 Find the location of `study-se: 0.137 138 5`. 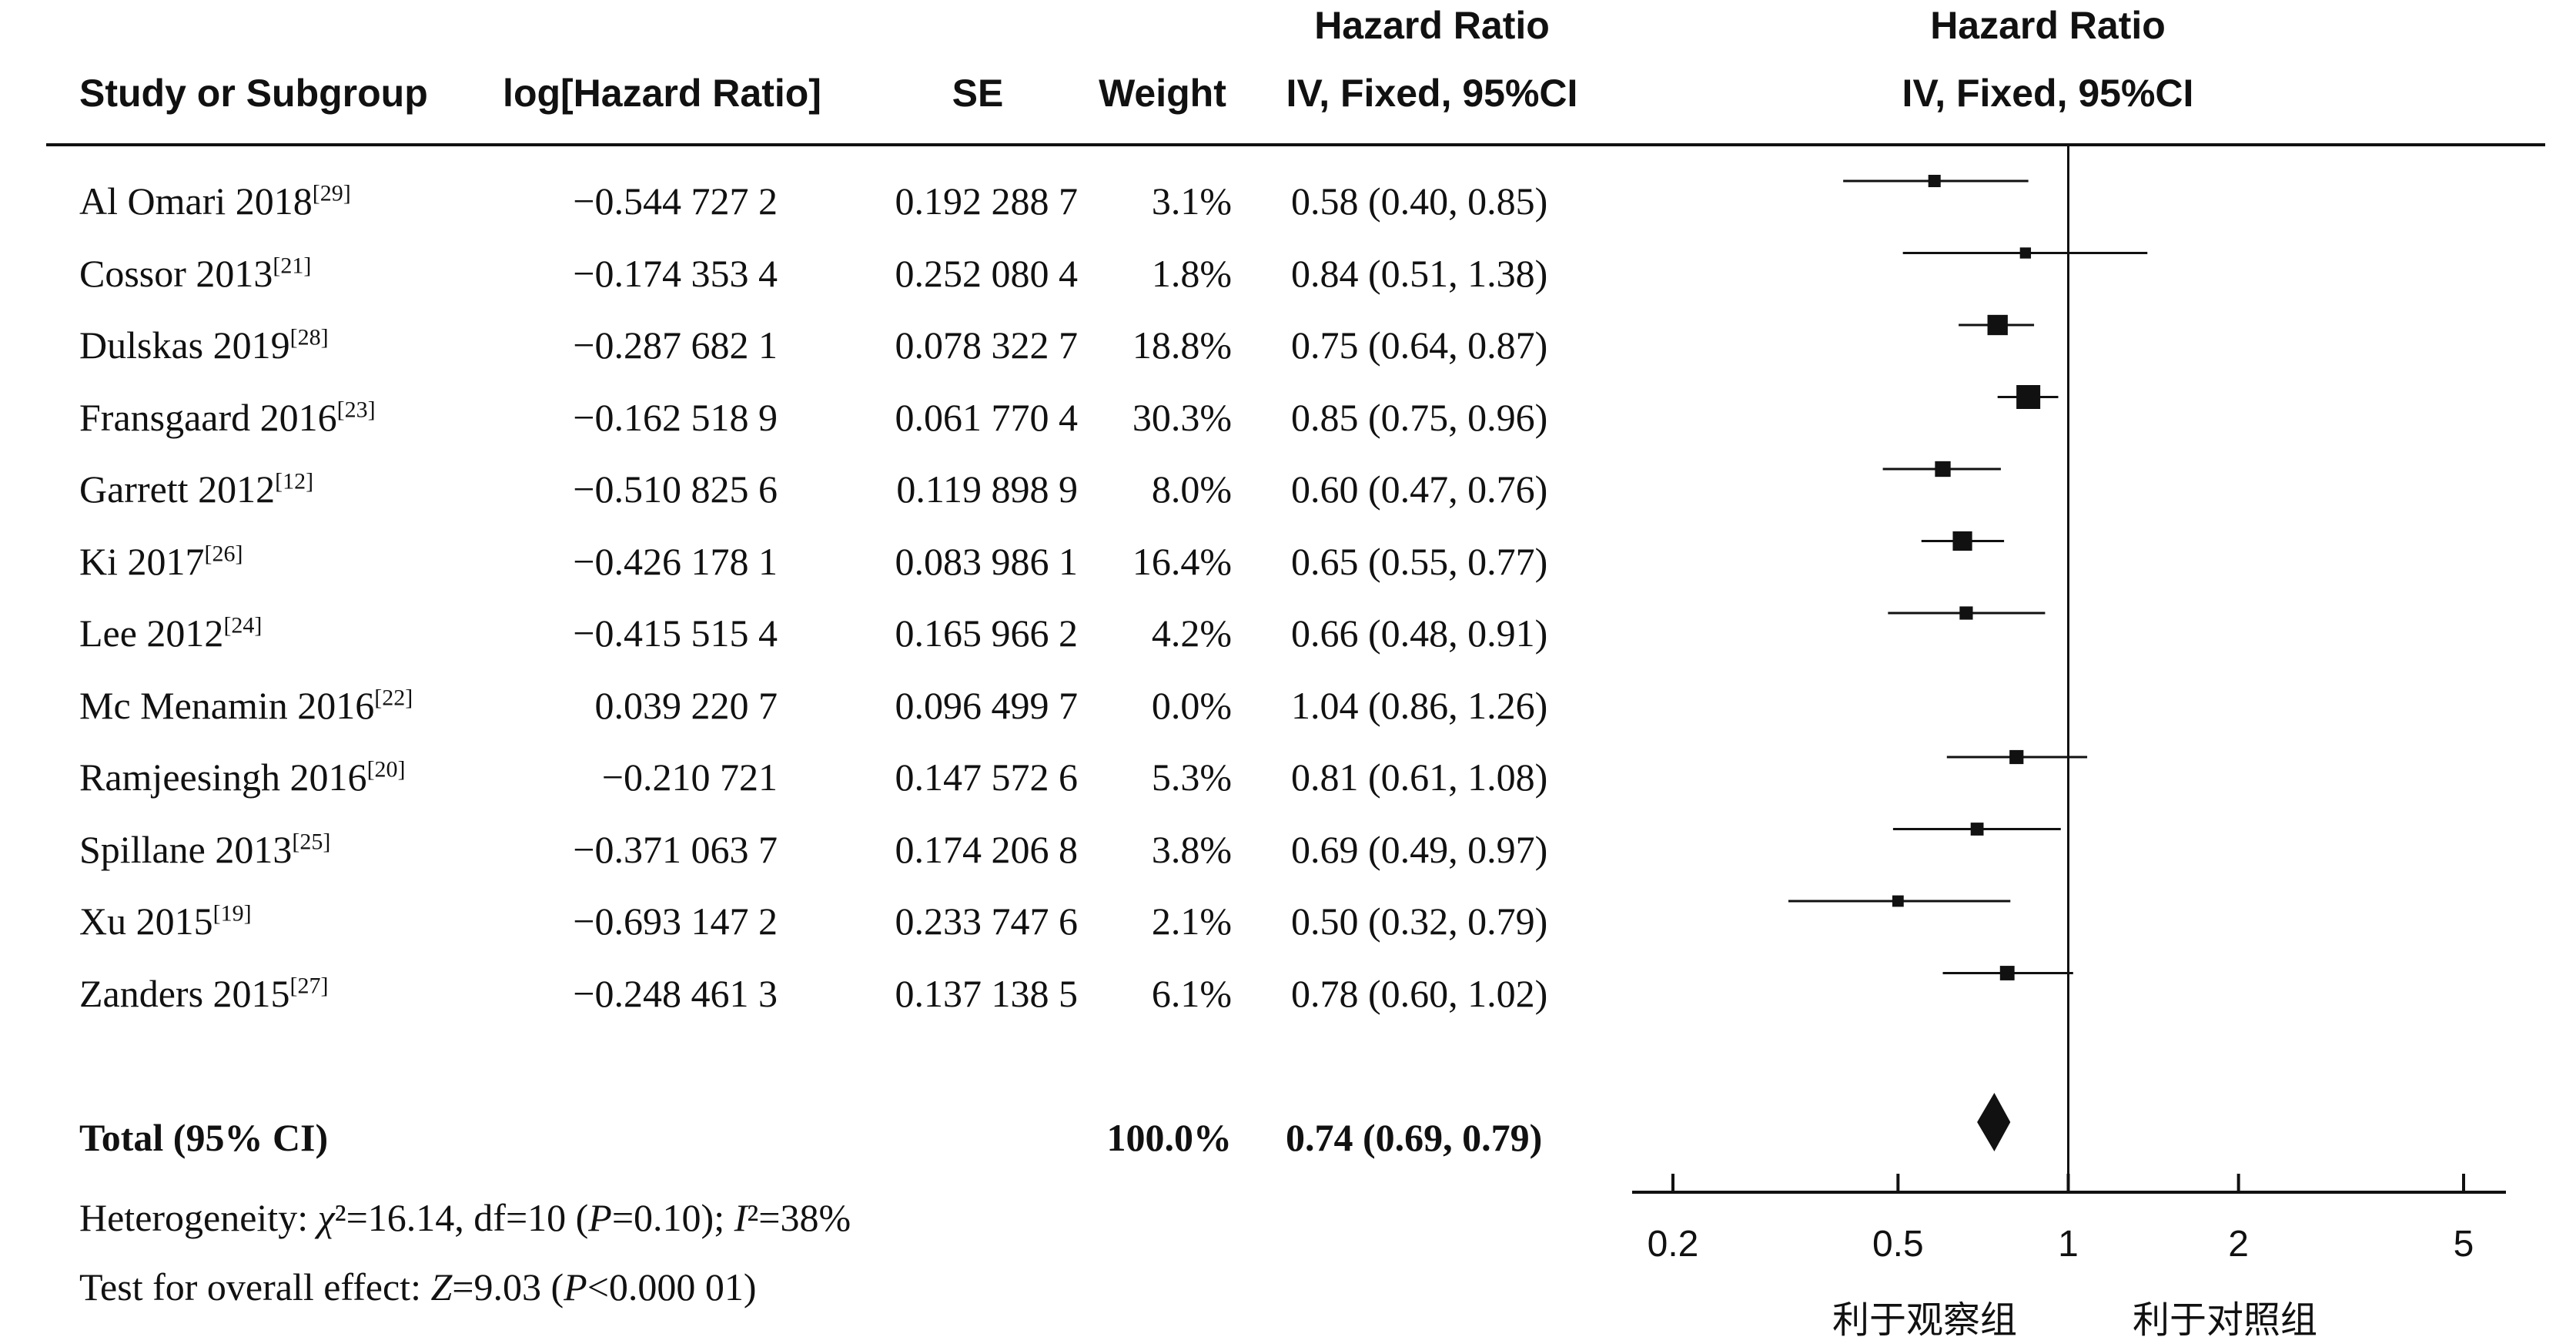

study-se: 0.137 138 5 is located at coordinates (987, 993).